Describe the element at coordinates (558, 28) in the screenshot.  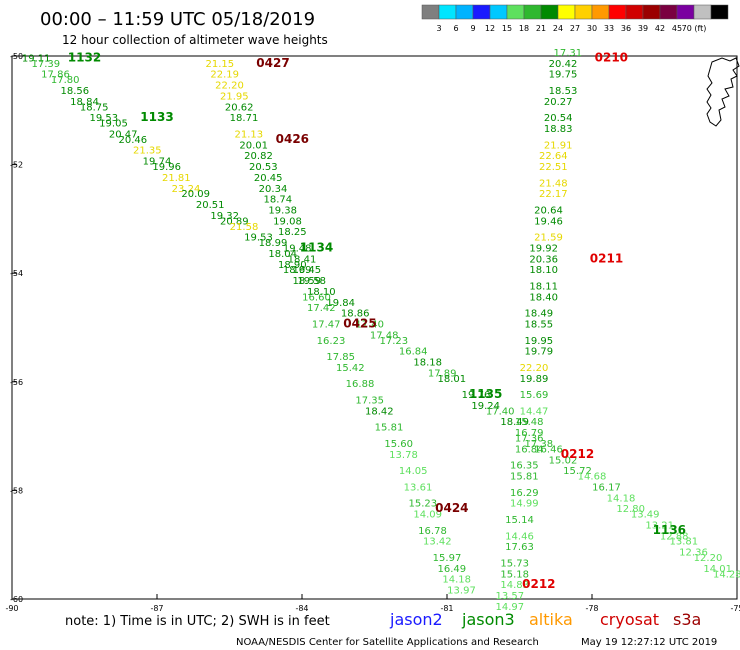
I see `colorbar-label: 24` at that location.